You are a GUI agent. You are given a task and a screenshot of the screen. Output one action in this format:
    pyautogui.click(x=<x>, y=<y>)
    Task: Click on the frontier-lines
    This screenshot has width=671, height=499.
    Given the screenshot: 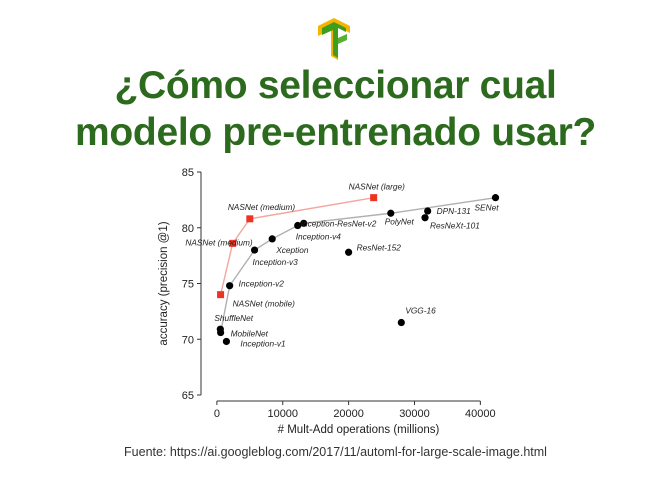 What is the action you would take?
    pyautogui.click(x=357, y=264)
    